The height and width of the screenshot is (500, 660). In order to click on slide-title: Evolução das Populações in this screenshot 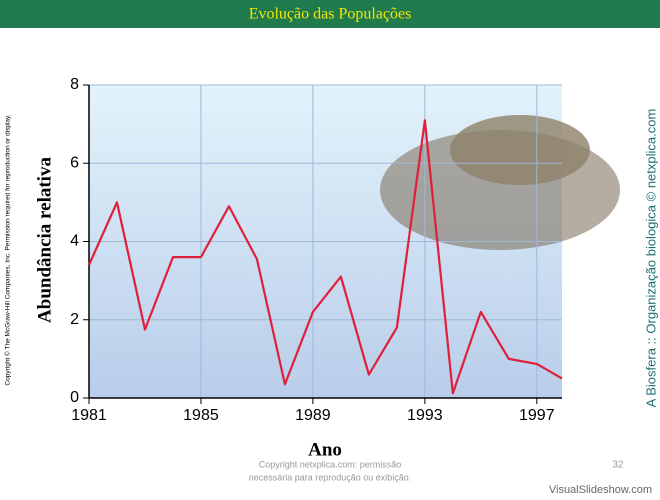, I will do `click(330, 14)`.